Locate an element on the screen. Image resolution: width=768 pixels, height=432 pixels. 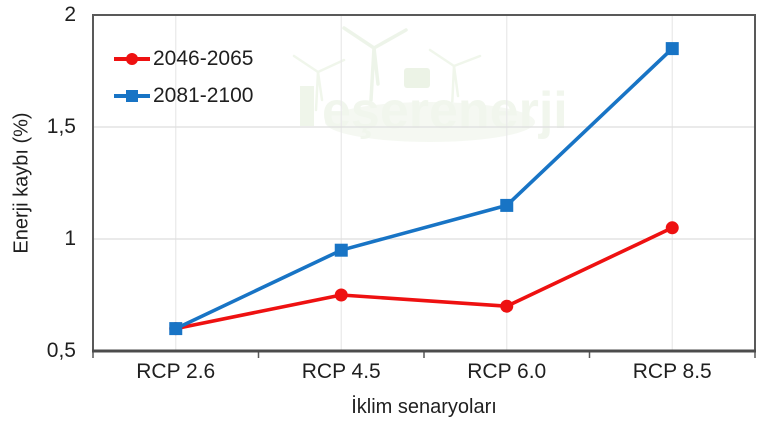
legend-label: 2046-2065 is located at coordinates (203, 58).